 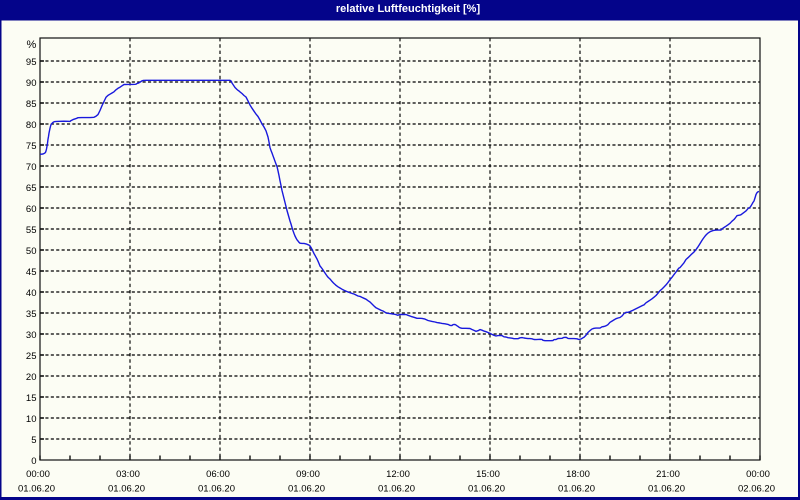 What do you see at coordinates (31, 419) in the screenshot?
I see `svg-text: 10` at bounding box center [31, 419].